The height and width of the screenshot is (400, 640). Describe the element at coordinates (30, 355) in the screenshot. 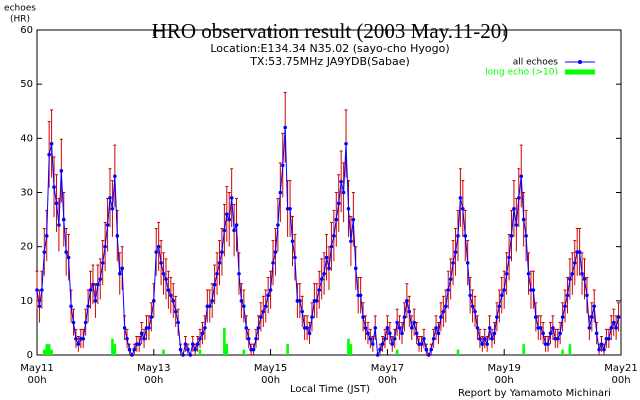

I see `y-tick-label: 0` at that location.